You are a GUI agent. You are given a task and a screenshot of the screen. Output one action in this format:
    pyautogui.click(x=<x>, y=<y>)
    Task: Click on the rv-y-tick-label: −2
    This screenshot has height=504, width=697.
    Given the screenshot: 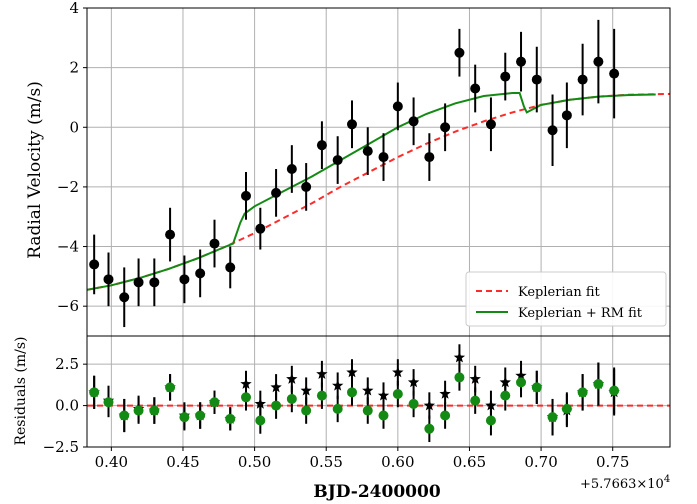 What is the action you would take?
    pyautogui.click(x=68, y=187)
    